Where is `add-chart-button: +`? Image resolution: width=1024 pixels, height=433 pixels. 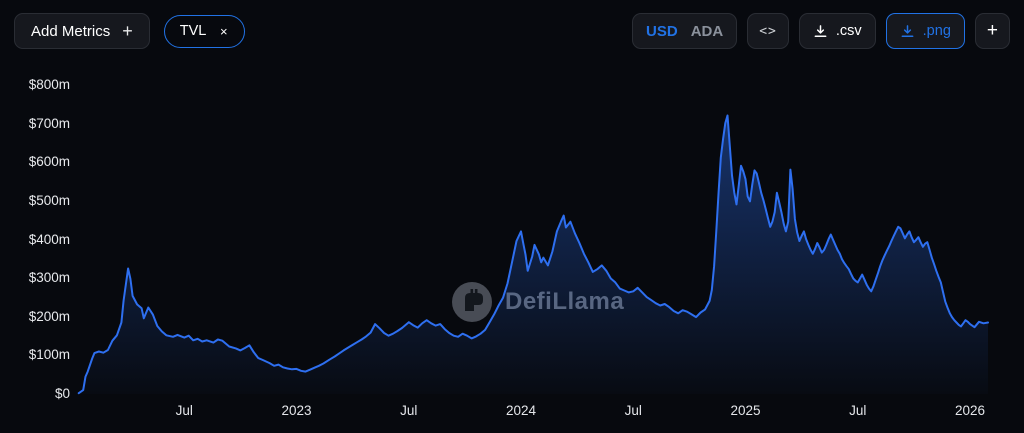
add-chart-button: + is located at coordinates (992, 31).